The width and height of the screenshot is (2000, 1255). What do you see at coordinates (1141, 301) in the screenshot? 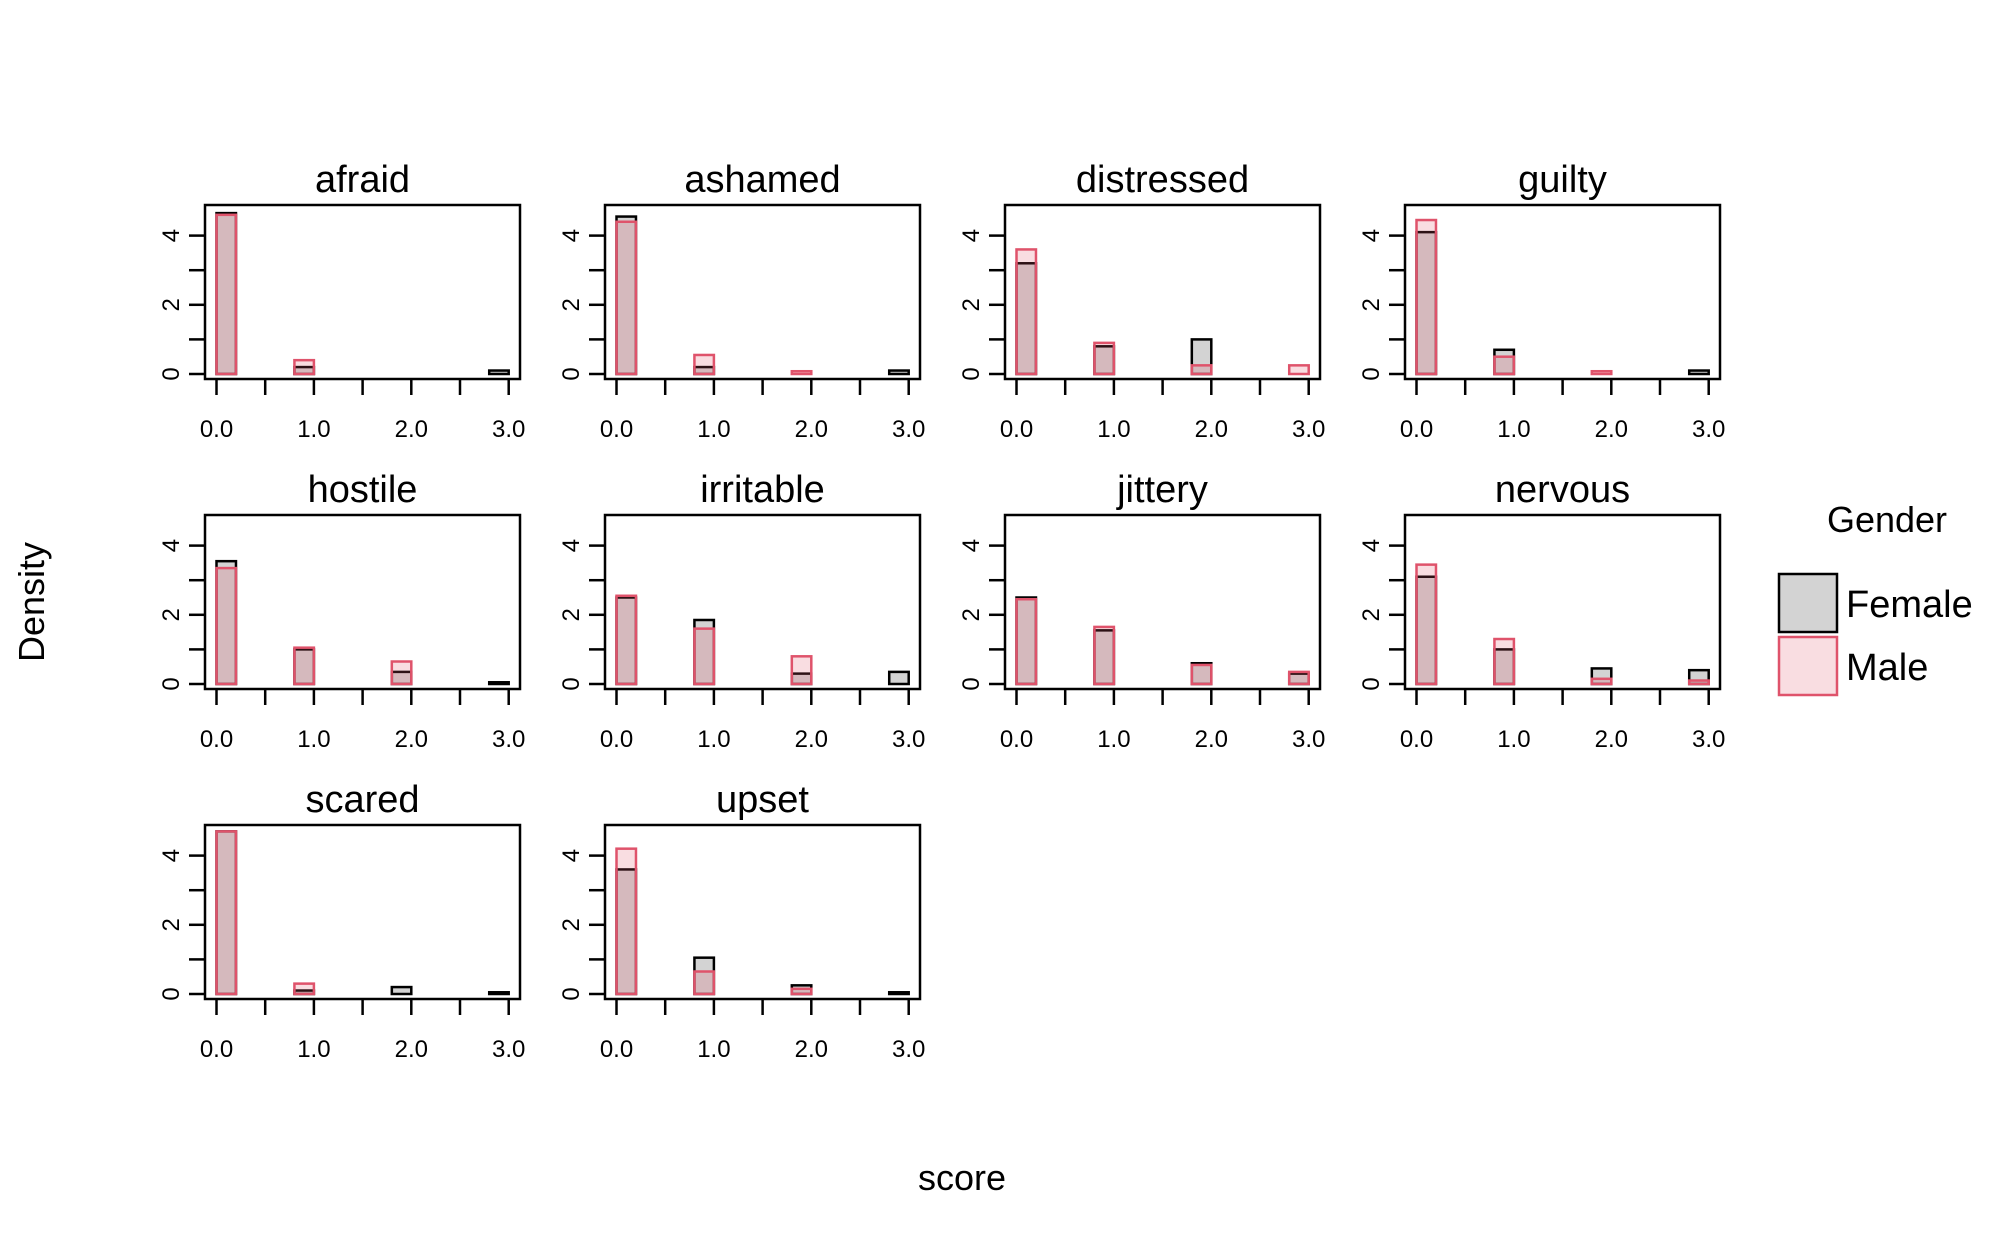
I see `panel-distressed: distressed 0.0 1.0 2.0 3.0 0 2 4` at bounding box center [1141, 301].